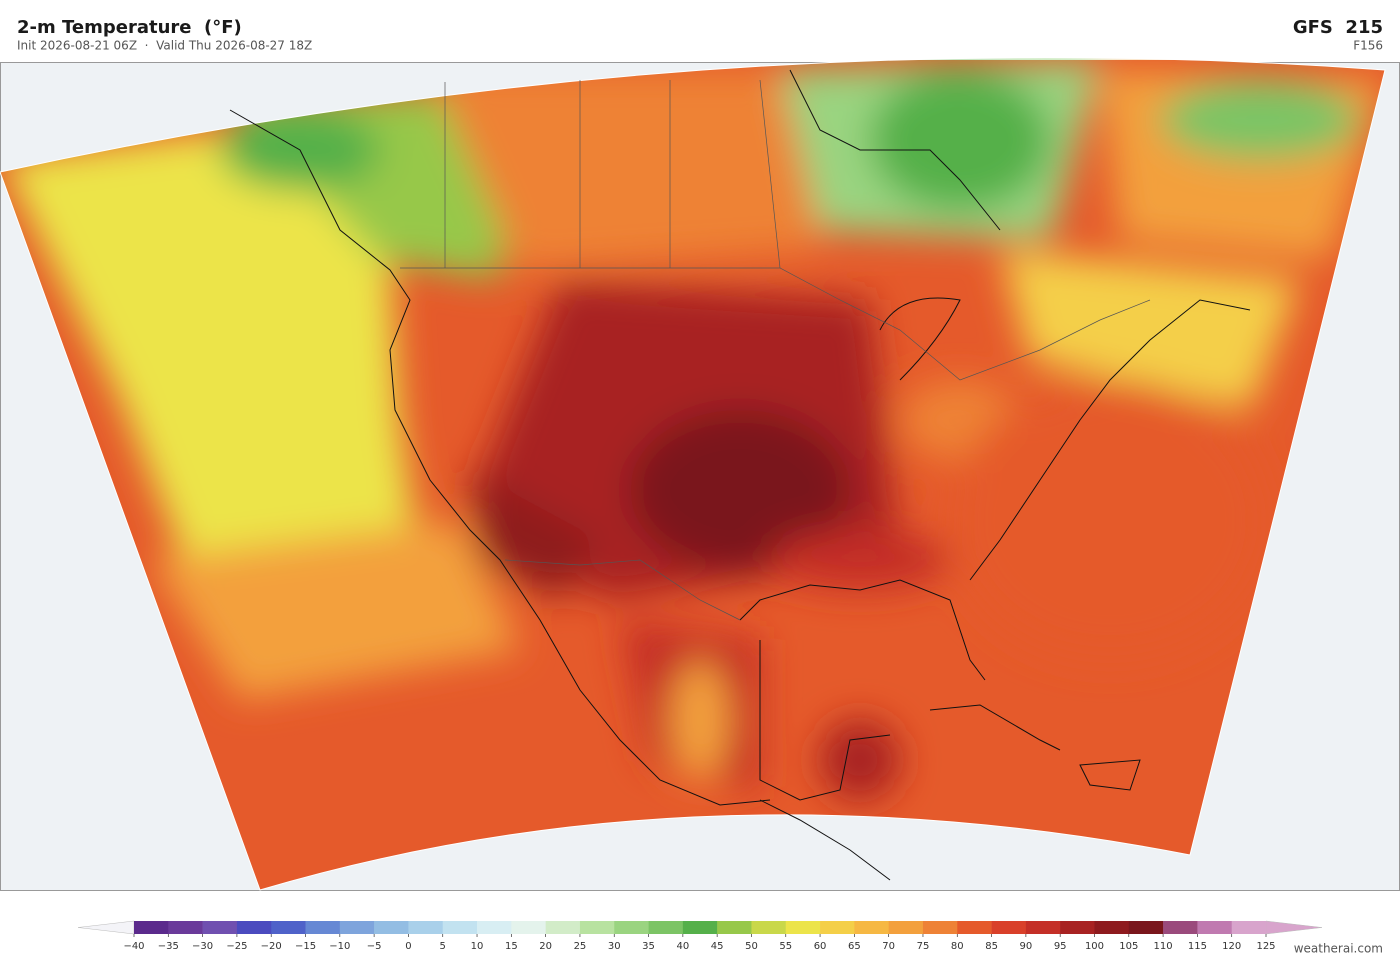 Image resolution: width=1400 pixels, height=964 pixels. What do you see at coordinates (682, 946) in the screenshot?
I see `colorbar-tick-label: 40` at bounding box center [682, 946].